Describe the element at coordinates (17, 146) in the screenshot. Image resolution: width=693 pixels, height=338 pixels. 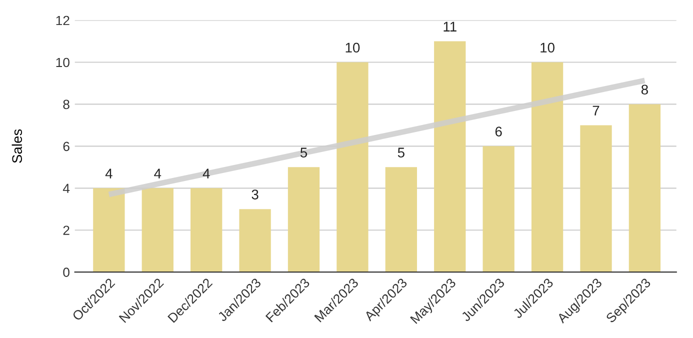
I see `y-axis-title: Sales` at that location.